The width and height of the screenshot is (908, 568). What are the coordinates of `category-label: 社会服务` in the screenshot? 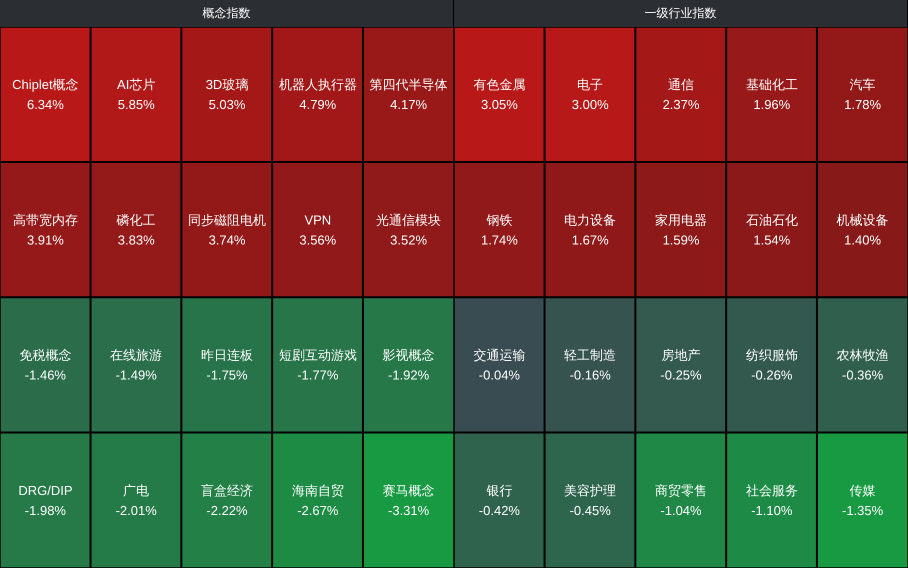 It's located at (772, 490).